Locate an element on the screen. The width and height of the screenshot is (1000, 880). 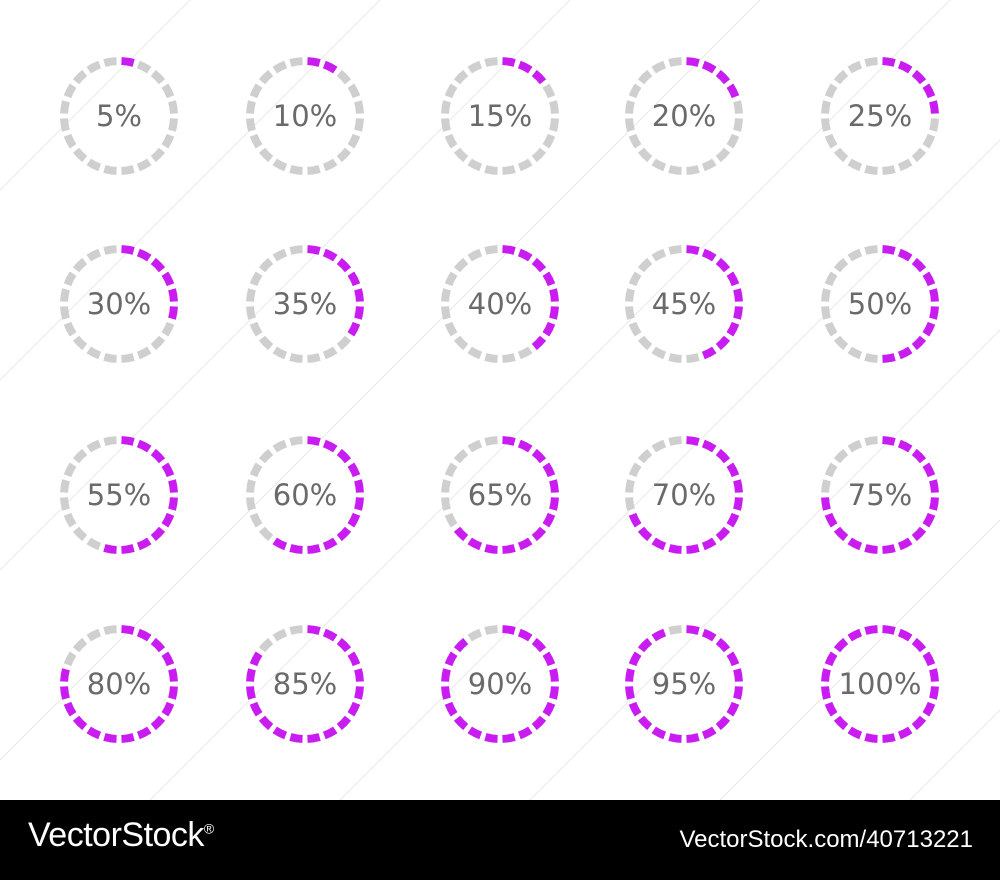
progress-ring: 65% is located at coordinates (500, 495).